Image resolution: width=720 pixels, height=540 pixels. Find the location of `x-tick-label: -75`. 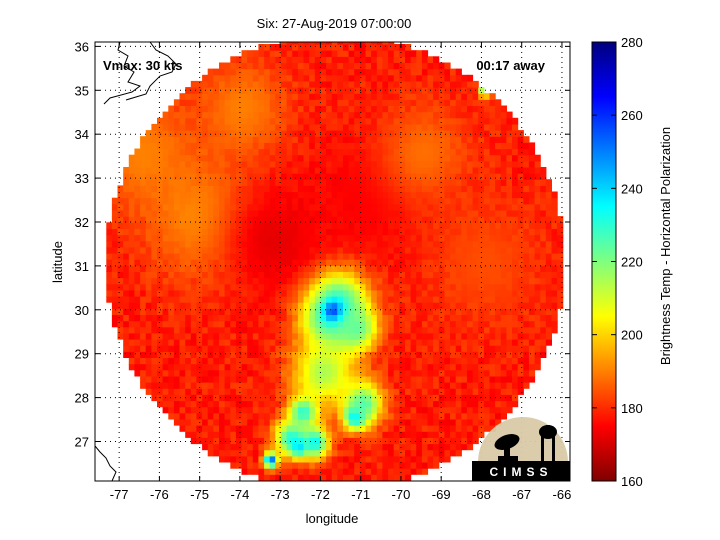

x-tick-label: -75 is located at coordinates (199, 494).